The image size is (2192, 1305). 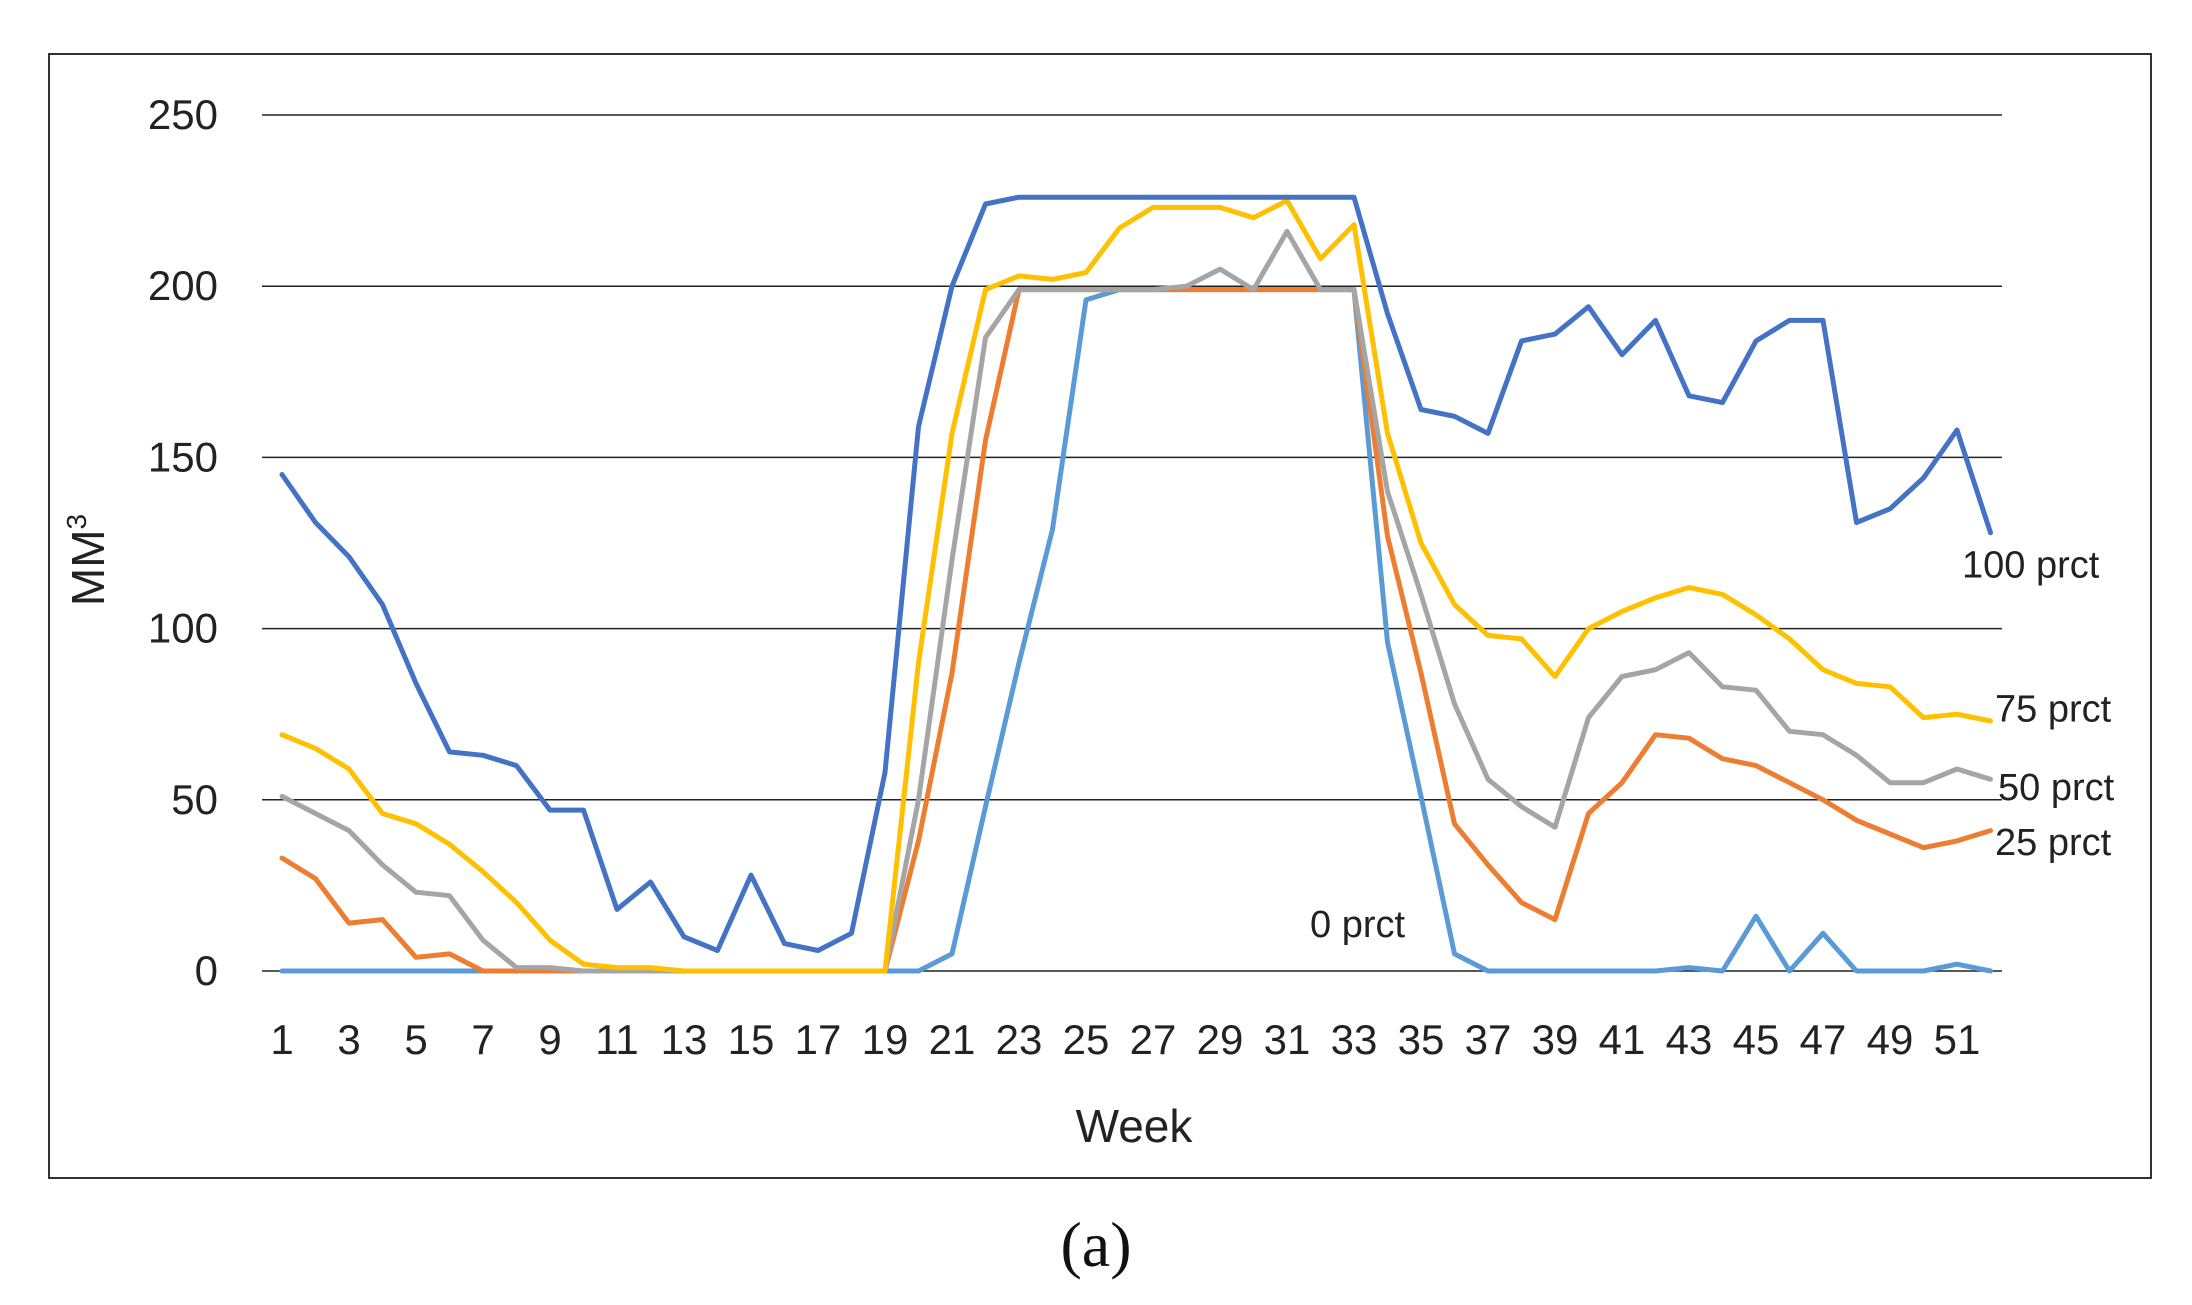 I want to click on series-label-100-prct: 100 prct, so click(x=2031, y=566).